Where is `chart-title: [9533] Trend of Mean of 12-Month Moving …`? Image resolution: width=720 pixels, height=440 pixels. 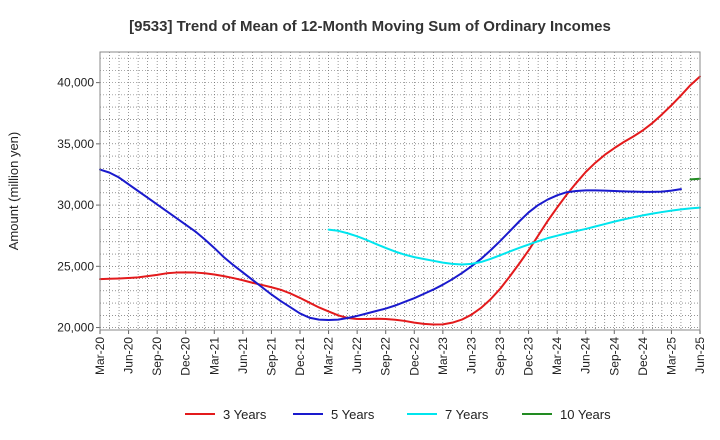
chart-title: [9533] Trend of Mean of 12-Month Moving … is located at coordinates (370, 26).